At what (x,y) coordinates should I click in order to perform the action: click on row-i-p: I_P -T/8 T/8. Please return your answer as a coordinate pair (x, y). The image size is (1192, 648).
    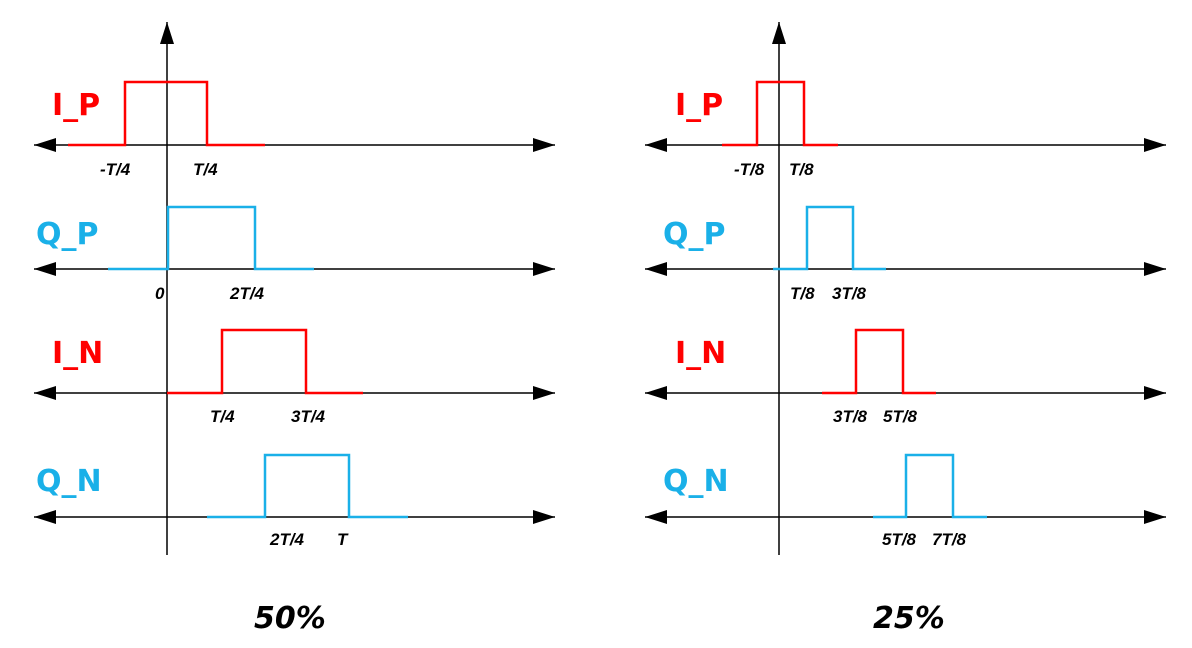
    Looking at the image, I should click on (905, 129).